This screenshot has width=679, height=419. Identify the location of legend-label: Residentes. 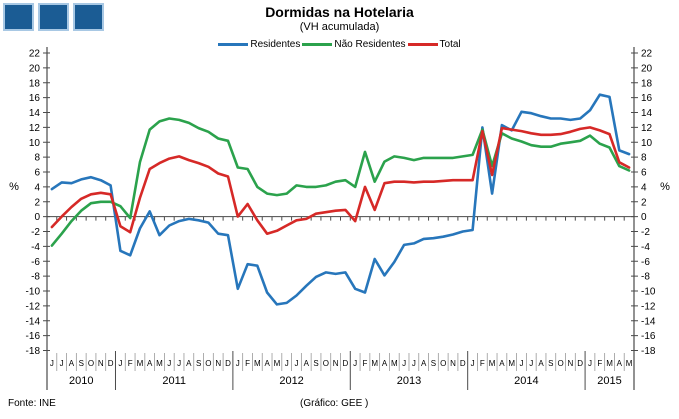
(275, 44).